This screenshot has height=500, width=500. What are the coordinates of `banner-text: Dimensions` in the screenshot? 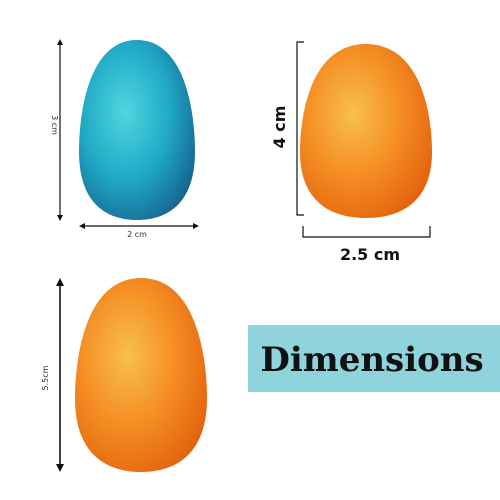 It's located at (371, 360).